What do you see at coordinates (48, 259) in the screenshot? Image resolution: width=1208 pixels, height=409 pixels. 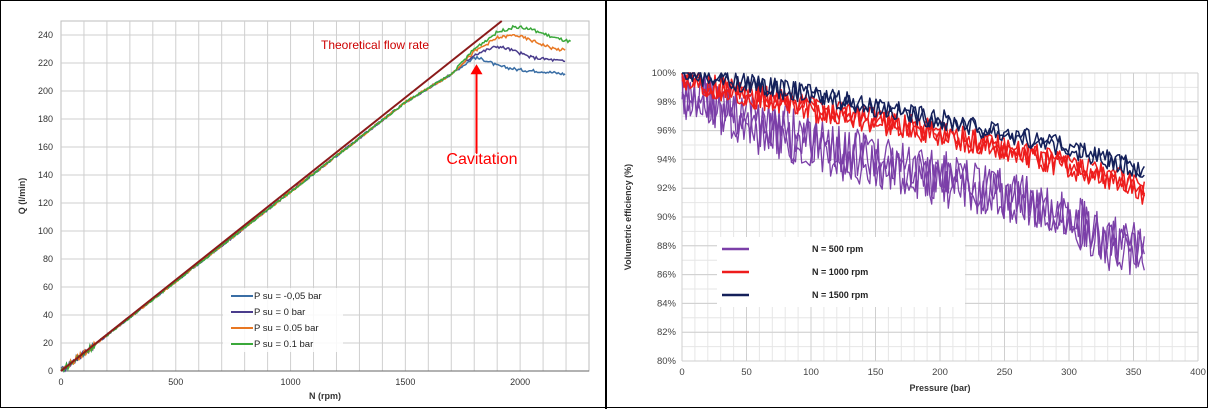 I see `y-tick-label: 80` at bounding box center [48, 259].